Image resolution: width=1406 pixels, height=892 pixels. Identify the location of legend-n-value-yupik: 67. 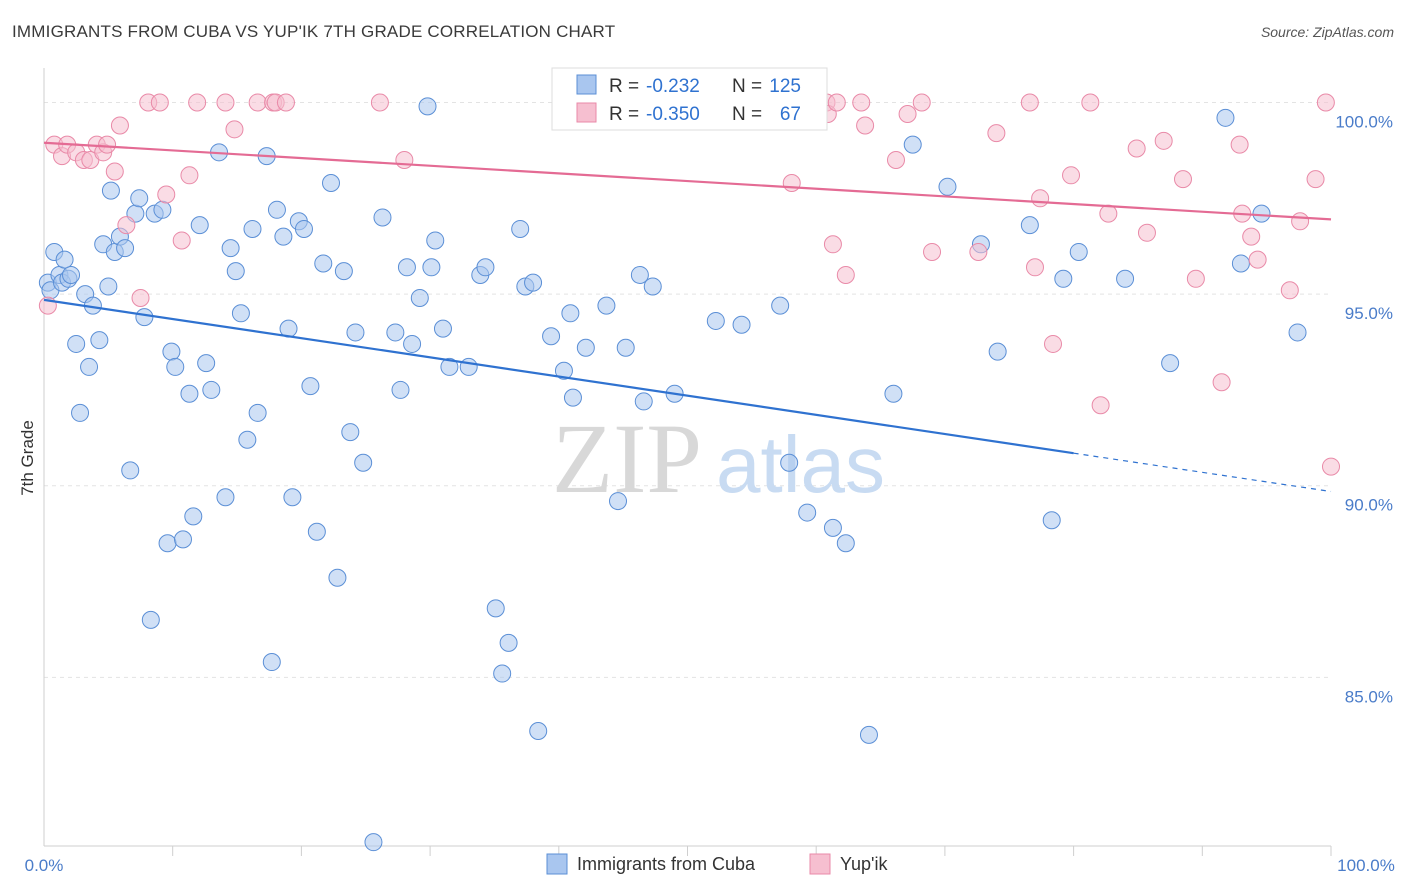
(790, 114).